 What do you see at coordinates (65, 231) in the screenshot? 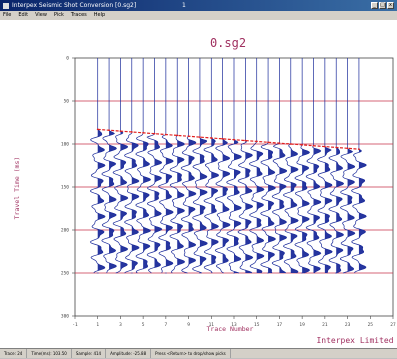
I see `y-tick-label: 200` at bounding box center [65, 231].